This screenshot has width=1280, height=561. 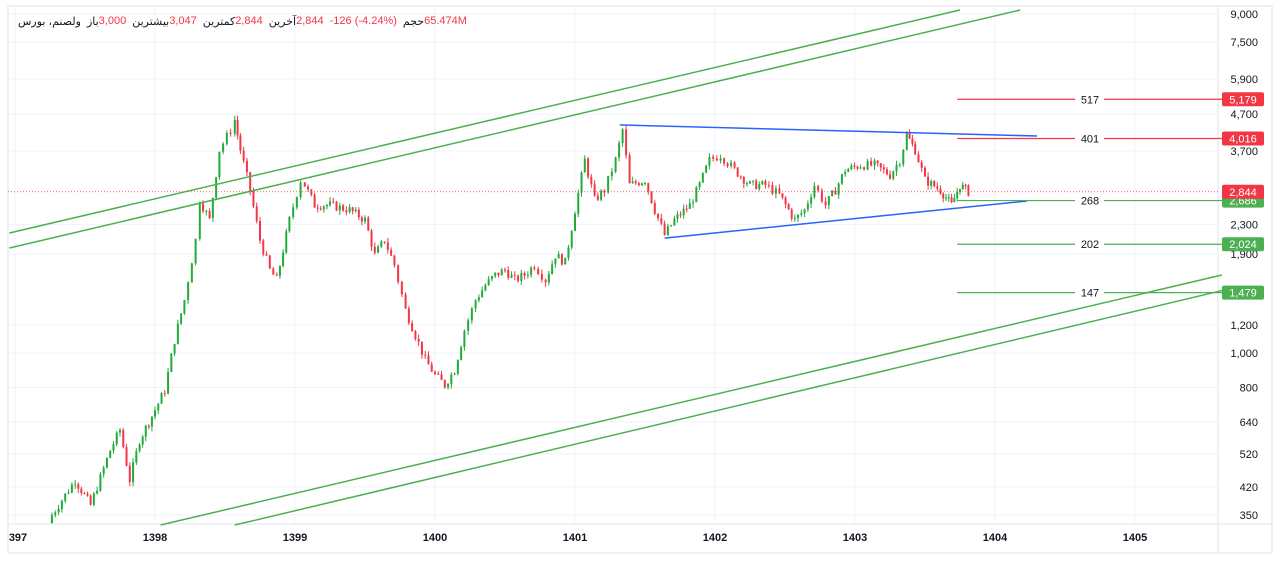 What do you see at coordinates (846, 219) in the screenshot?
I see `triangle-trendline` at bounding box center [846, 219].